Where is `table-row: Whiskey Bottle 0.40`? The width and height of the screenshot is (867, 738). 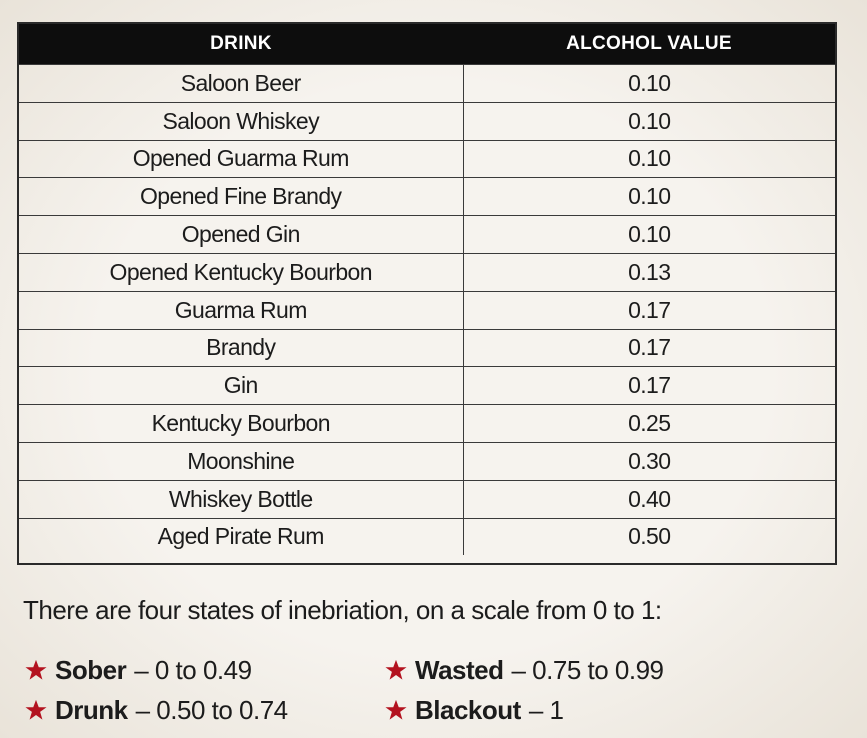 table-row: Whiskey Bottle 0.40 is located at coordinates (427, 499).